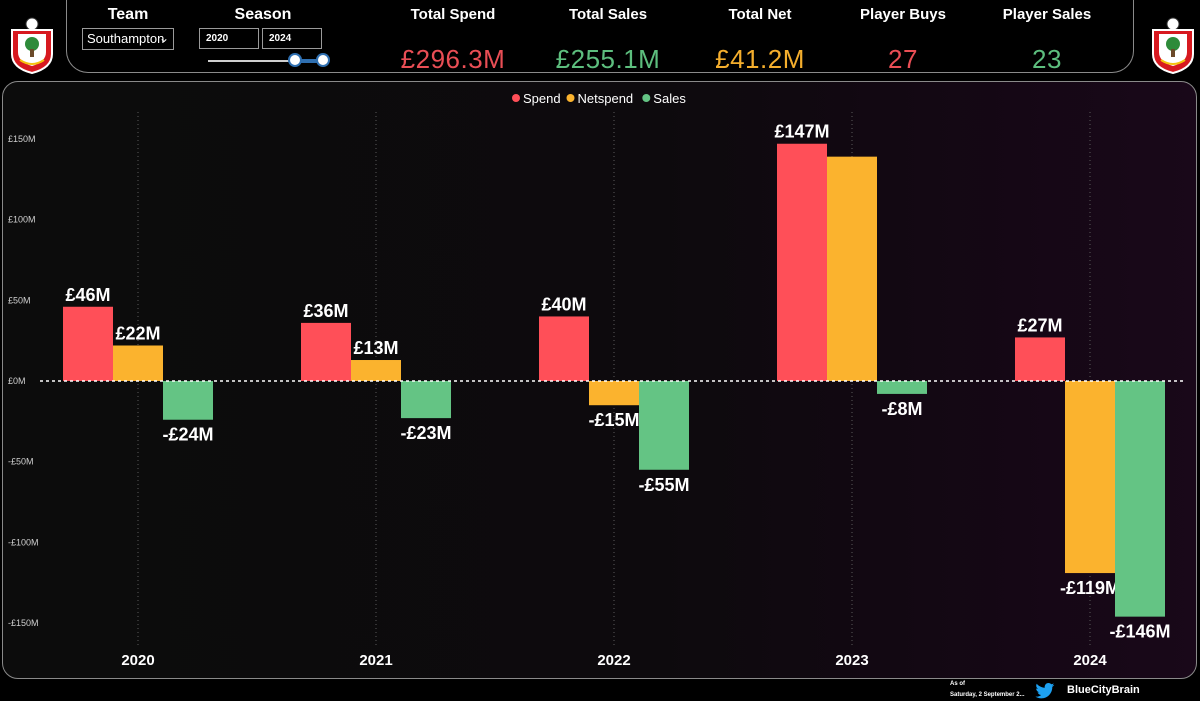  Describe the element at coordinates (137, 333) in the screenshot. I see `data-label: £22M` at that location.